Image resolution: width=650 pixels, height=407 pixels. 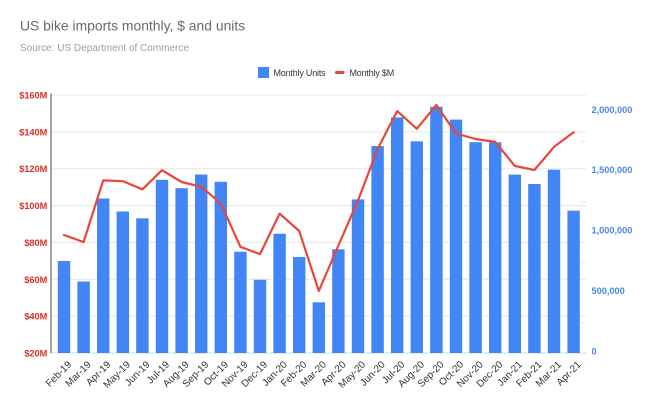 I want to click on svg-text: $100M, so click(x=33, y=206).